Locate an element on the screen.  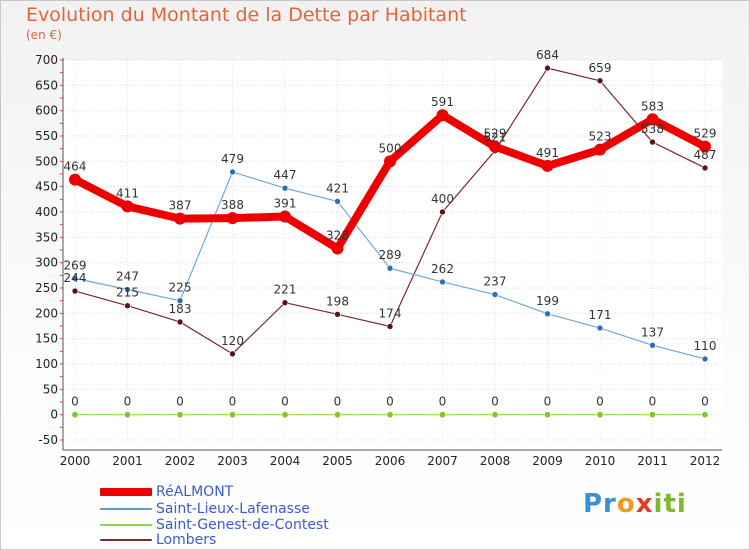
data-label-saint-lieux-lafenasse: 247 is located at coordinates (127, 277).